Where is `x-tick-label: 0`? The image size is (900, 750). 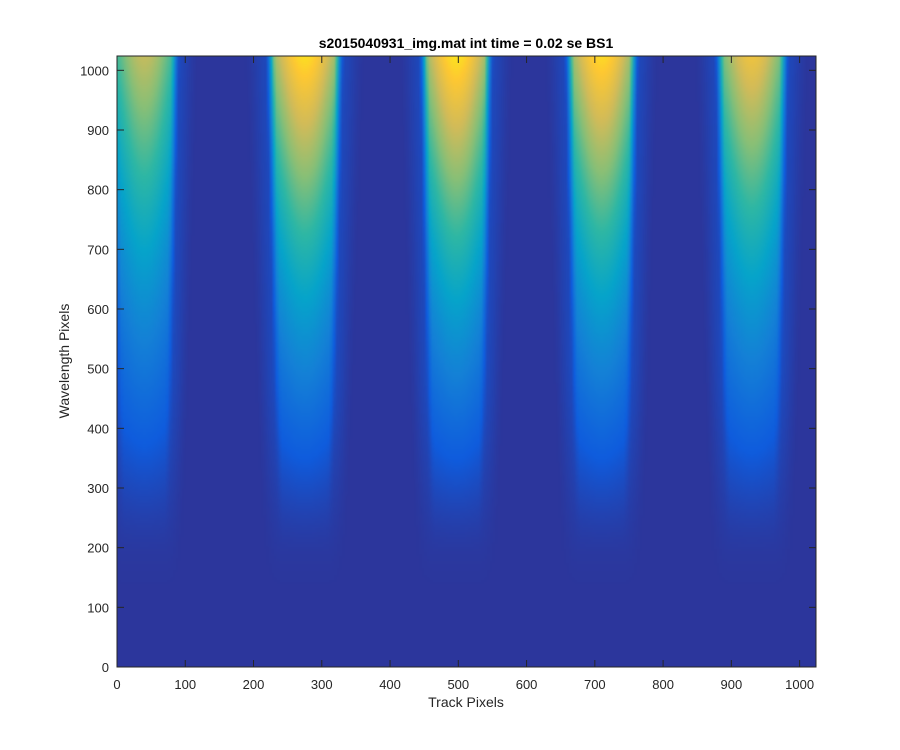 x-tick-label: 0 is located at coordinates (116, 684).